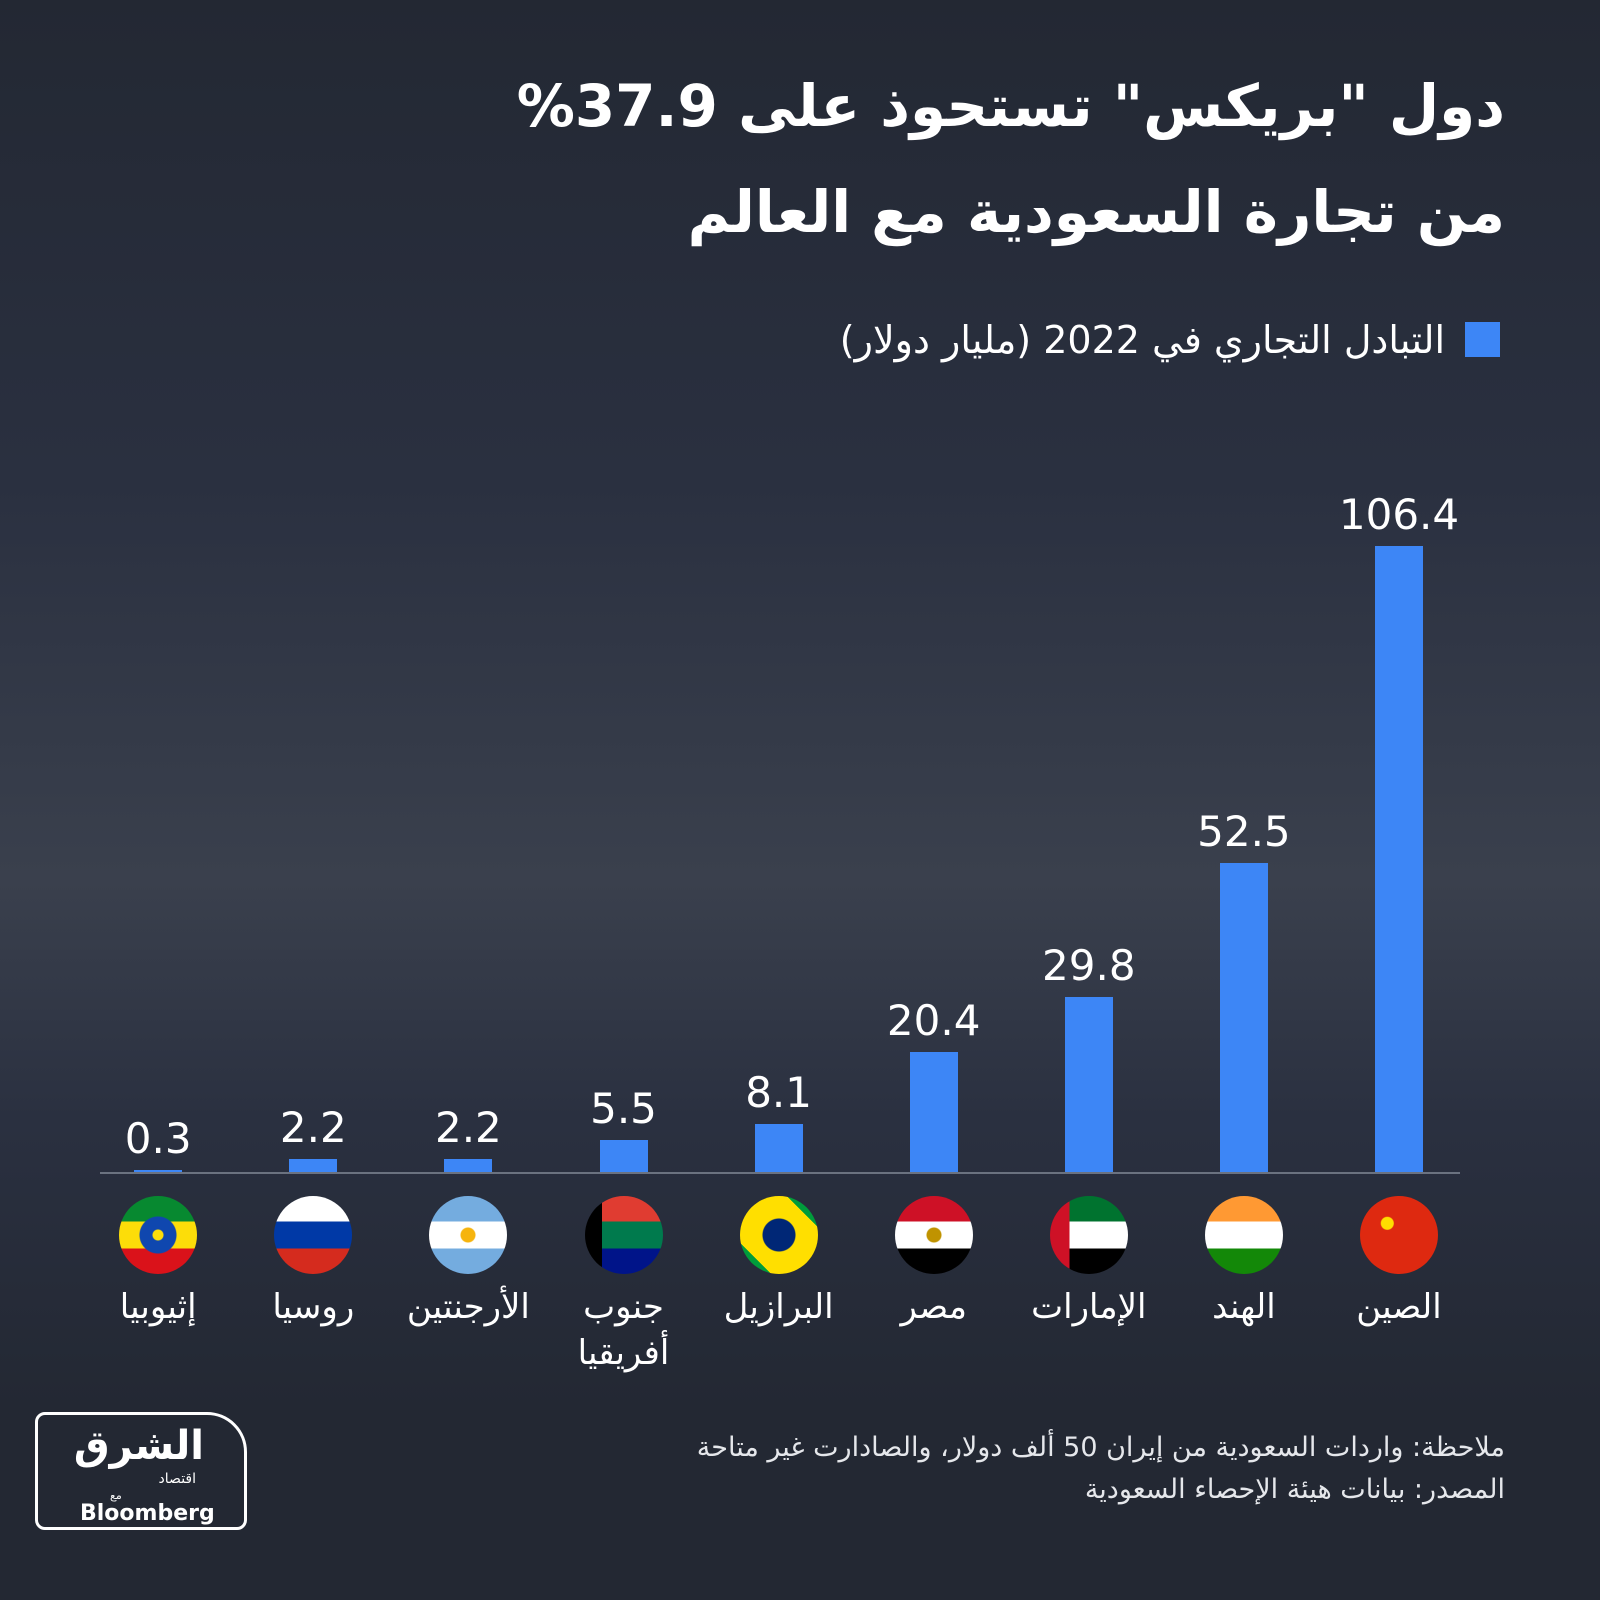 This screenshot has height=1600, width=1600. Describe the element at coordinates (778, 1307) in the screenshot. I see `x-tick-label: البرازيل` at that location.